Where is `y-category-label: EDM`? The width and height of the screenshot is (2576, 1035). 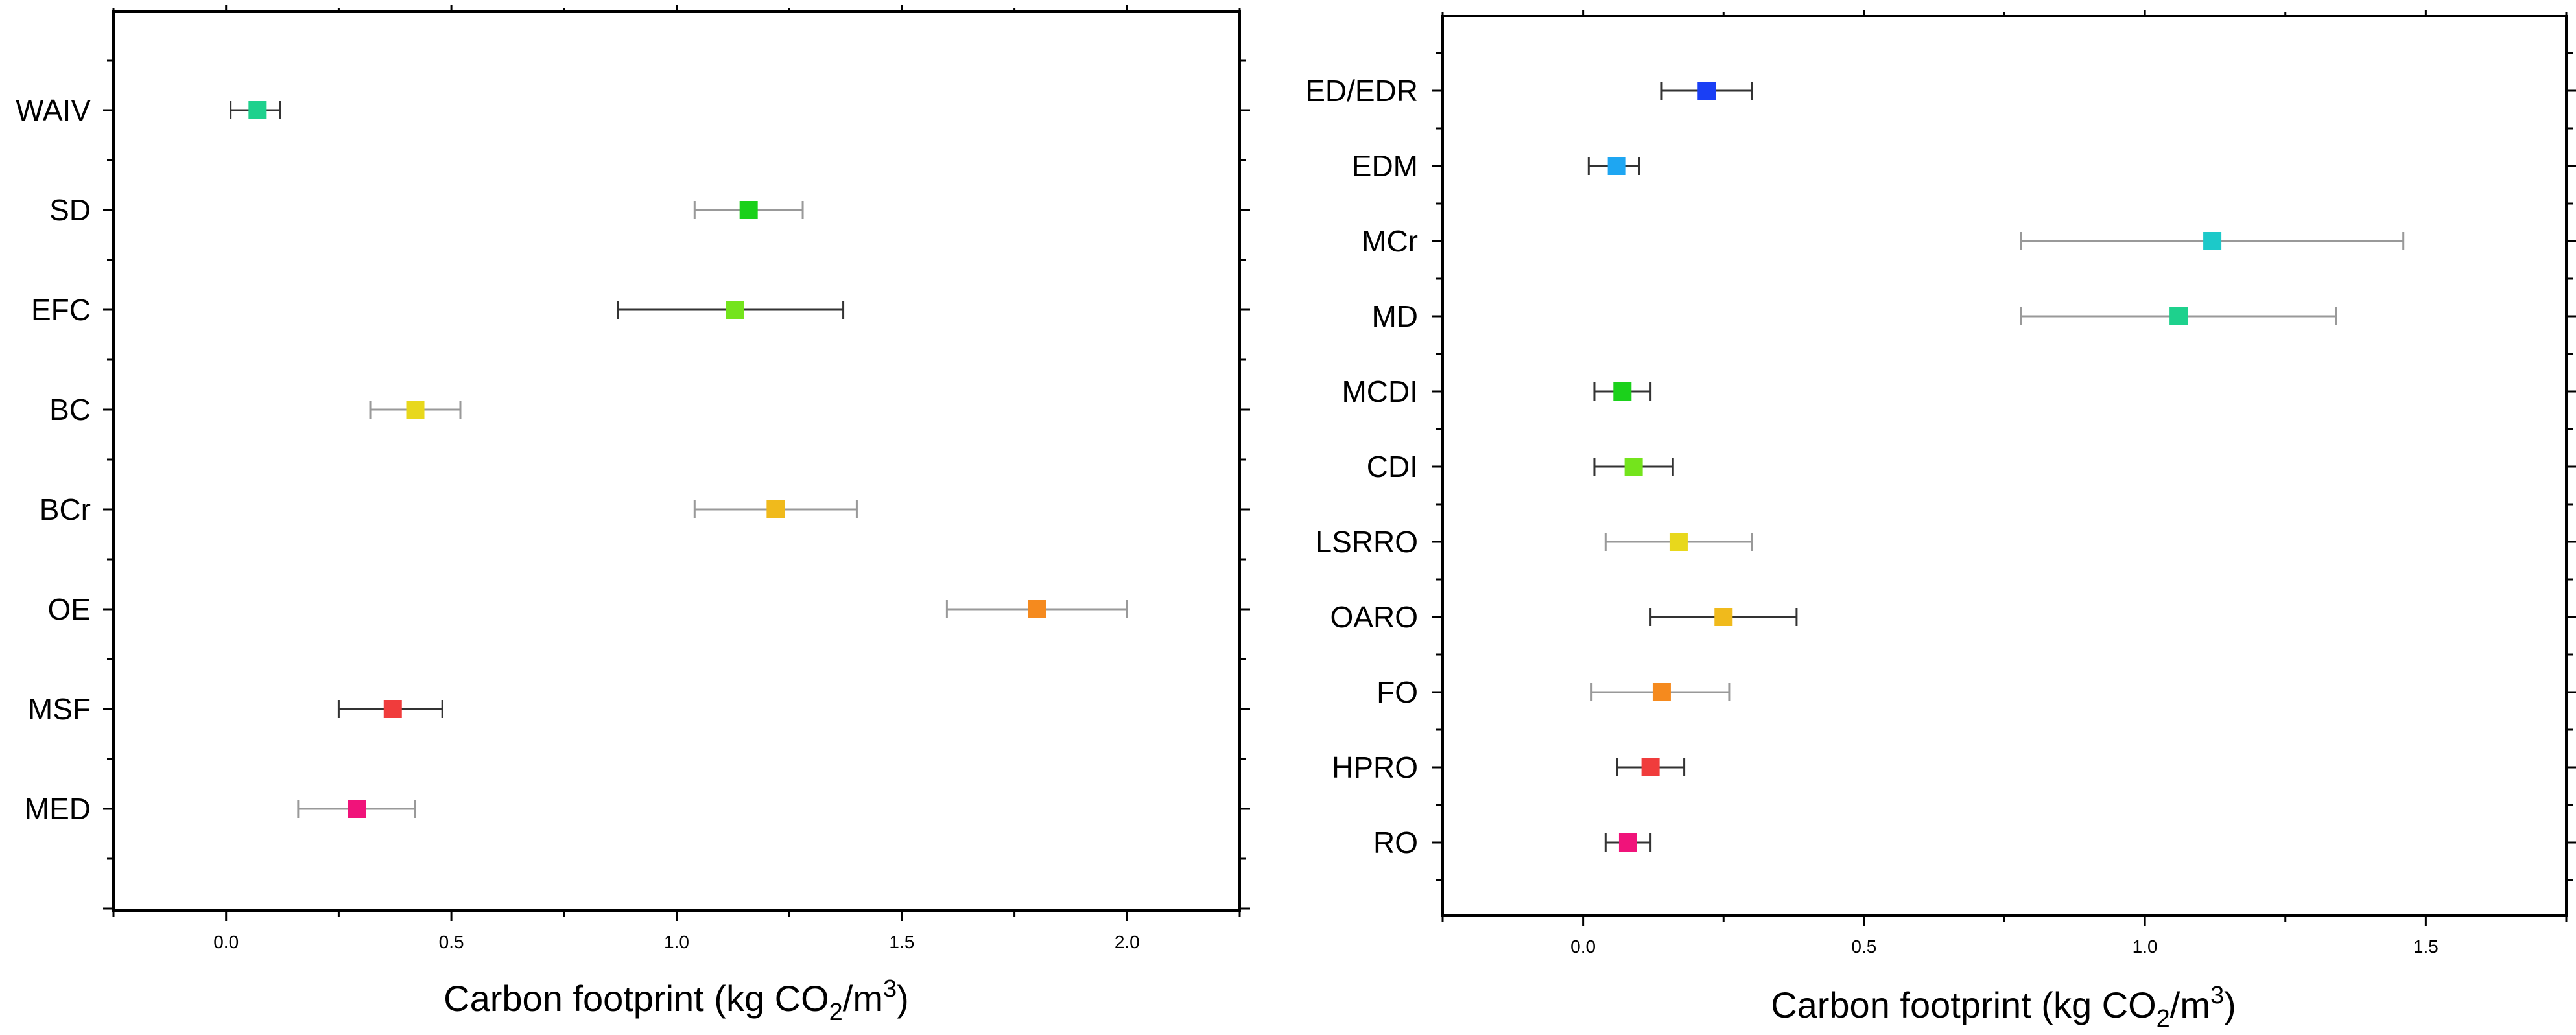
y-category-label: EDM is located at coordinates (1385, 166).